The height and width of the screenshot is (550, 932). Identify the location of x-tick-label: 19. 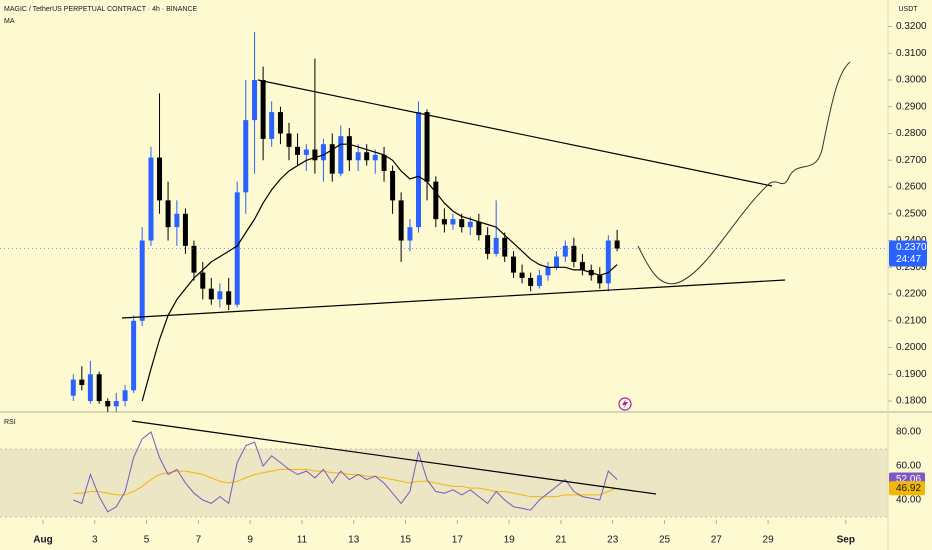
(510, 540).